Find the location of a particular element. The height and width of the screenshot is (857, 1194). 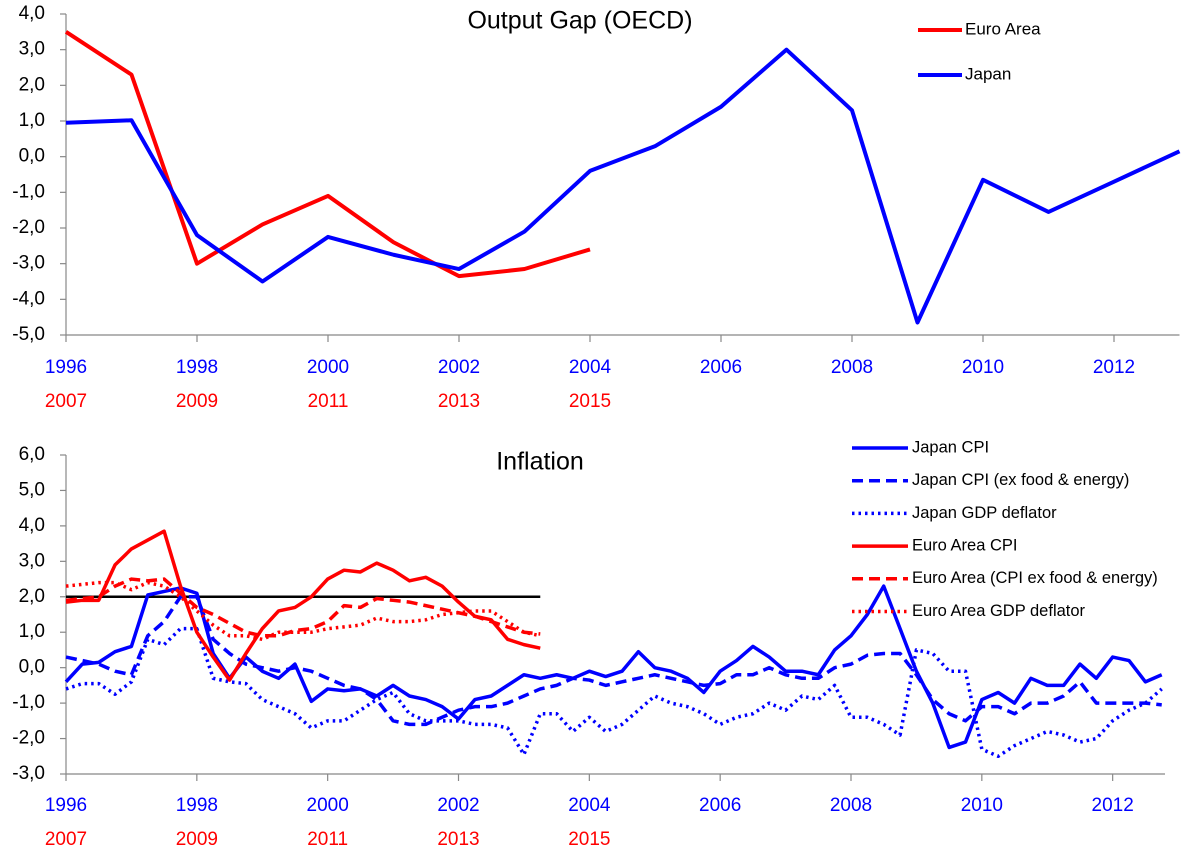

y-tick-label: -4,0 is located at coordinates (28, 298).